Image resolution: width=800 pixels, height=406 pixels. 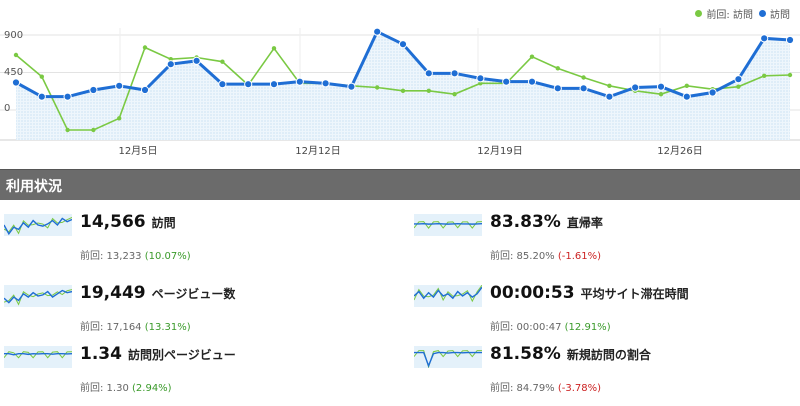 What do you see at coordinates (698, 13) in the screenshot?
I see `legend-previous-dot-icon` at bounding box center [698, 13].